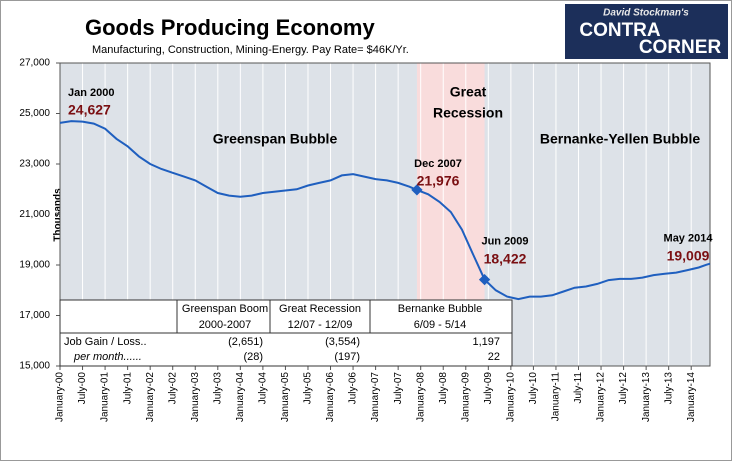 Image resolution: width=732 pixels, height=461 pixels. I want to click on y-tick-label: 15,000, so click(34, 366).